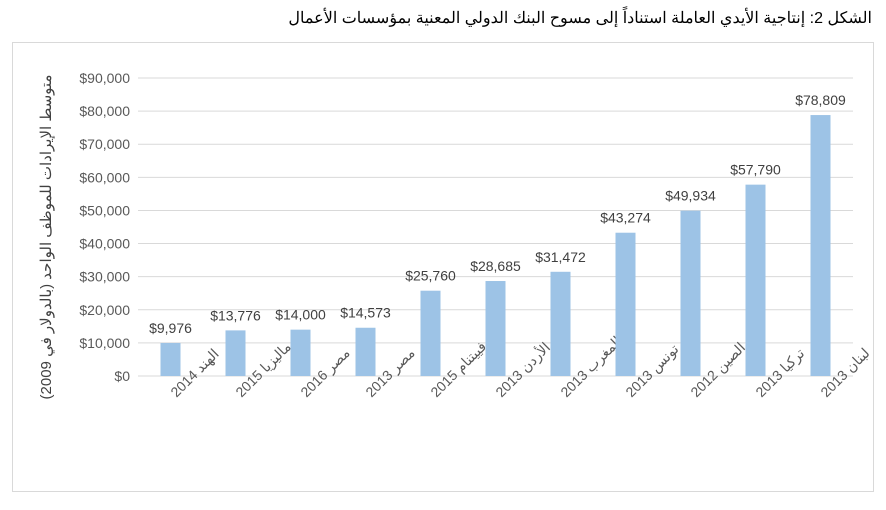  What do you see at coordinates (170, 328) in the screenshot?
I see `data-label: $9,976` at bounding box center [170, 328].